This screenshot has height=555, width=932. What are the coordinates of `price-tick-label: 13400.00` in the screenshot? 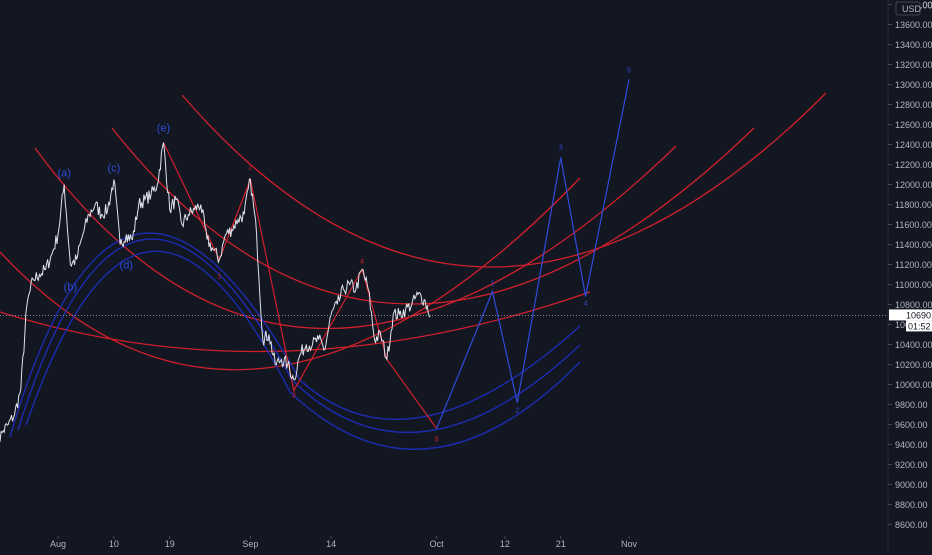 It's located at (913, 45).